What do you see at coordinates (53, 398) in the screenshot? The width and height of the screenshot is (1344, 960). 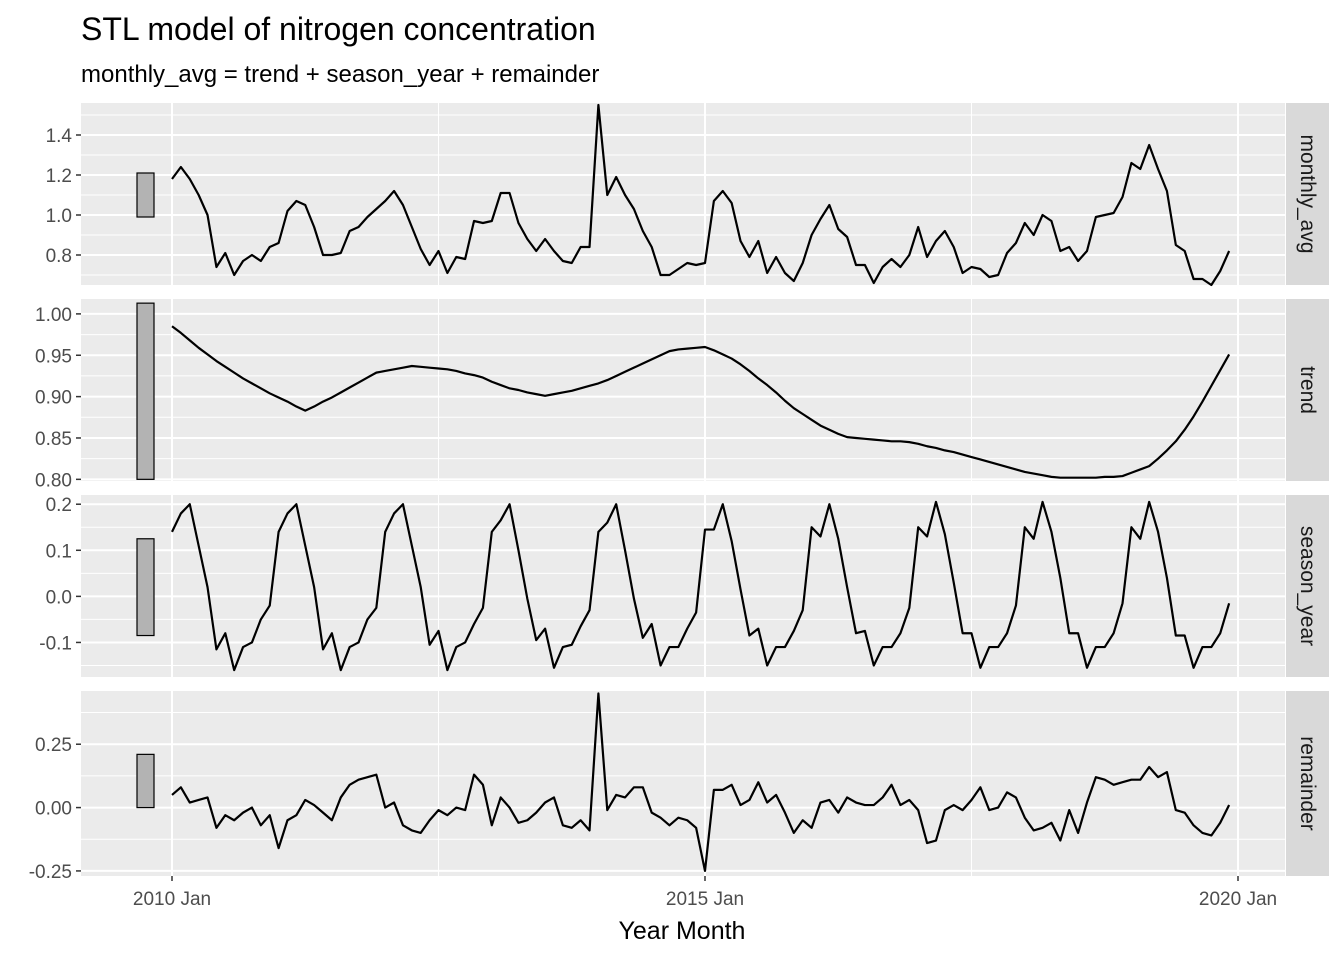 I see `y-tick-label: 0.90` at bounding box center [53, 398].